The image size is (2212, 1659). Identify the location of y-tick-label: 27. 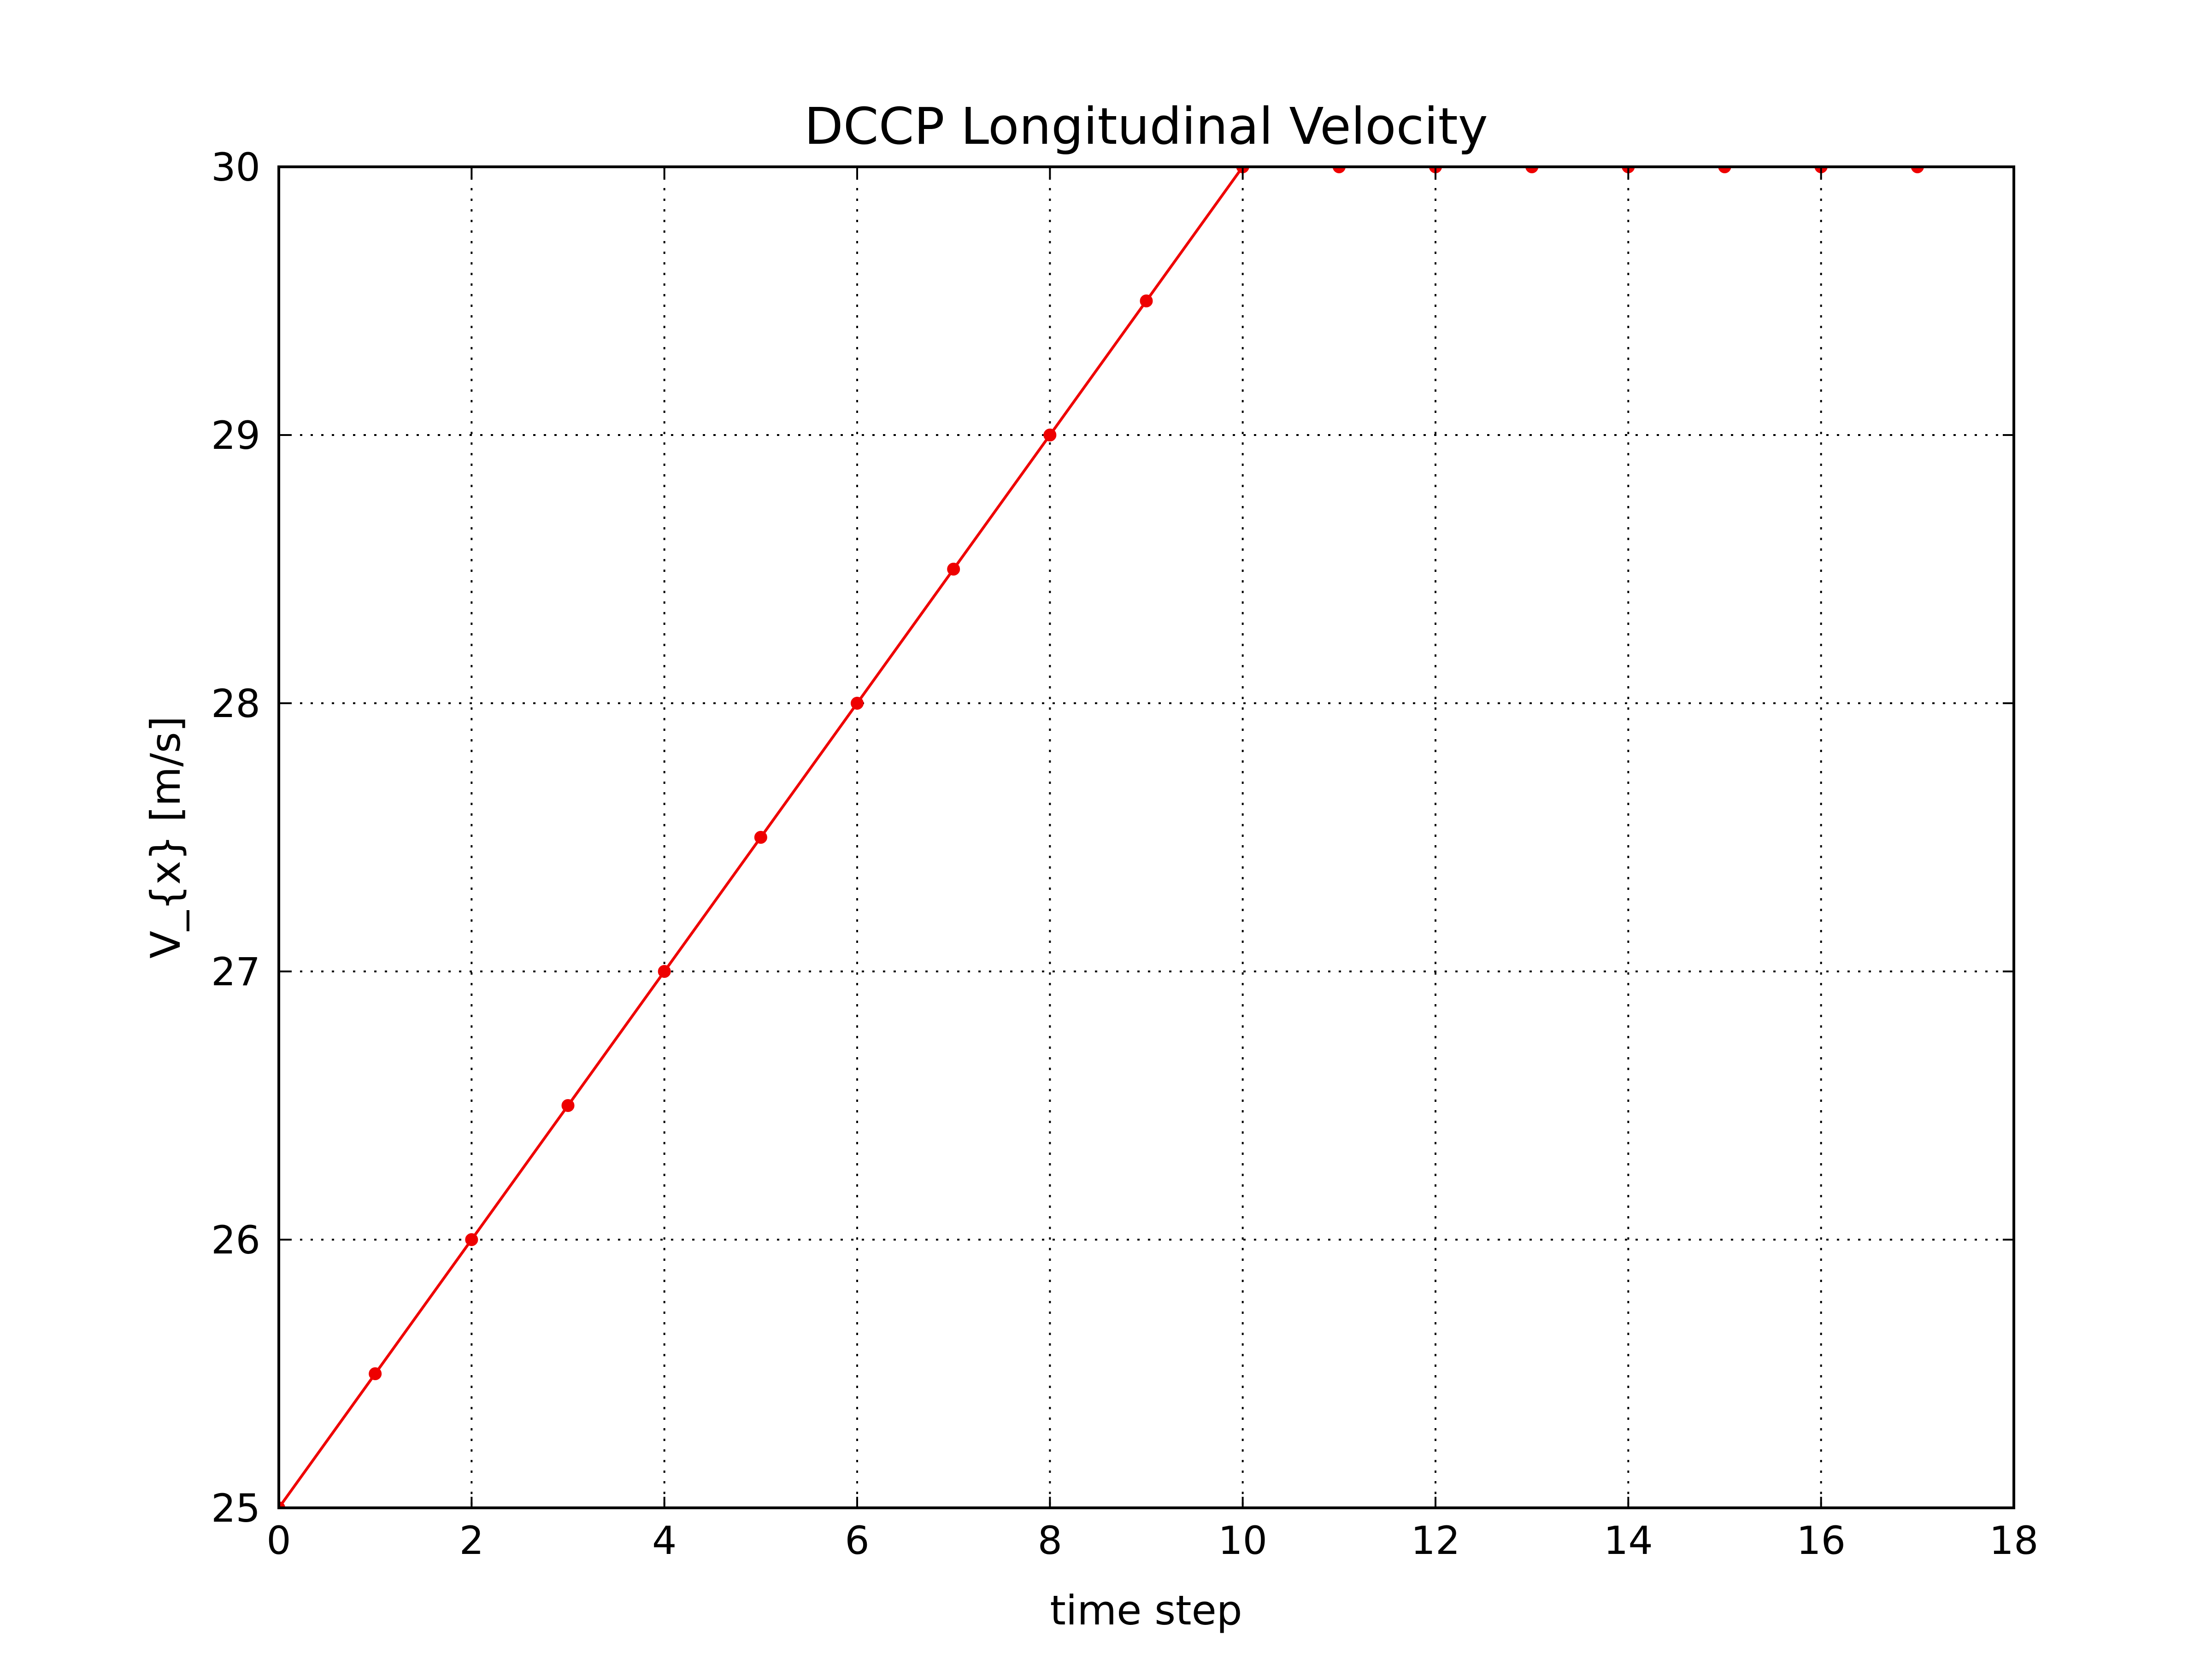
(235, 971).